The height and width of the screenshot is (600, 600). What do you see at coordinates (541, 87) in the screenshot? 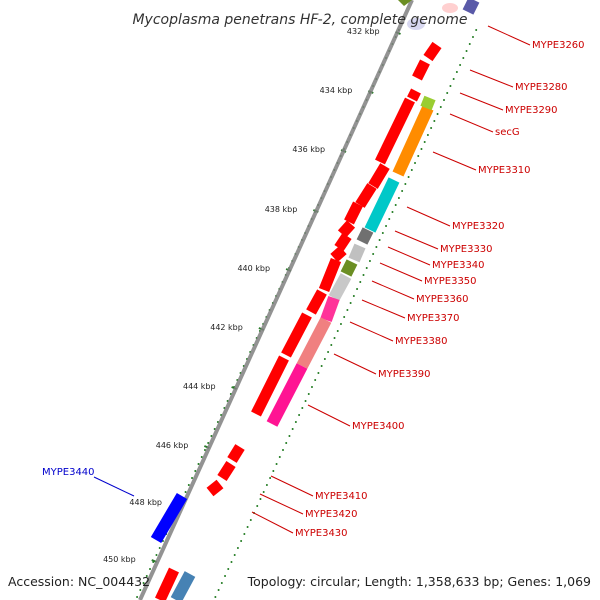
I see `gene-label: MYPE3280` at bounding box center [541, 87].